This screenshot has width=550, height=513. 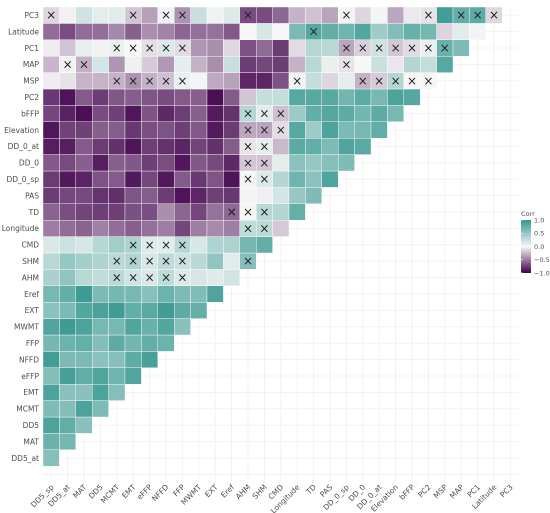 What do you see at coordinates (243, 492) in the screenshot?
I see `x-tick-label: AHM` at bounding box center [243, 492].